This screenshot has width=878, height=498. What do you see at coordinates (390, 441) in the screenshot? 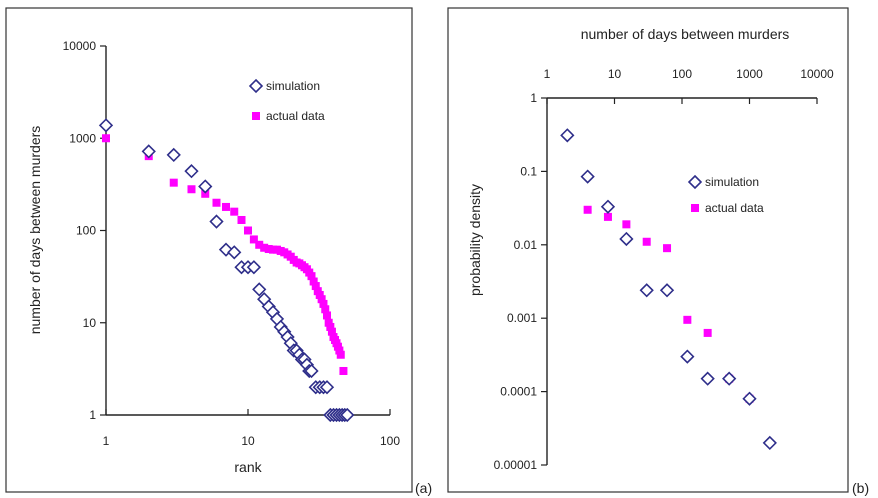
I see `a-x-tick-label: 100` at bounding box center [390, 441].